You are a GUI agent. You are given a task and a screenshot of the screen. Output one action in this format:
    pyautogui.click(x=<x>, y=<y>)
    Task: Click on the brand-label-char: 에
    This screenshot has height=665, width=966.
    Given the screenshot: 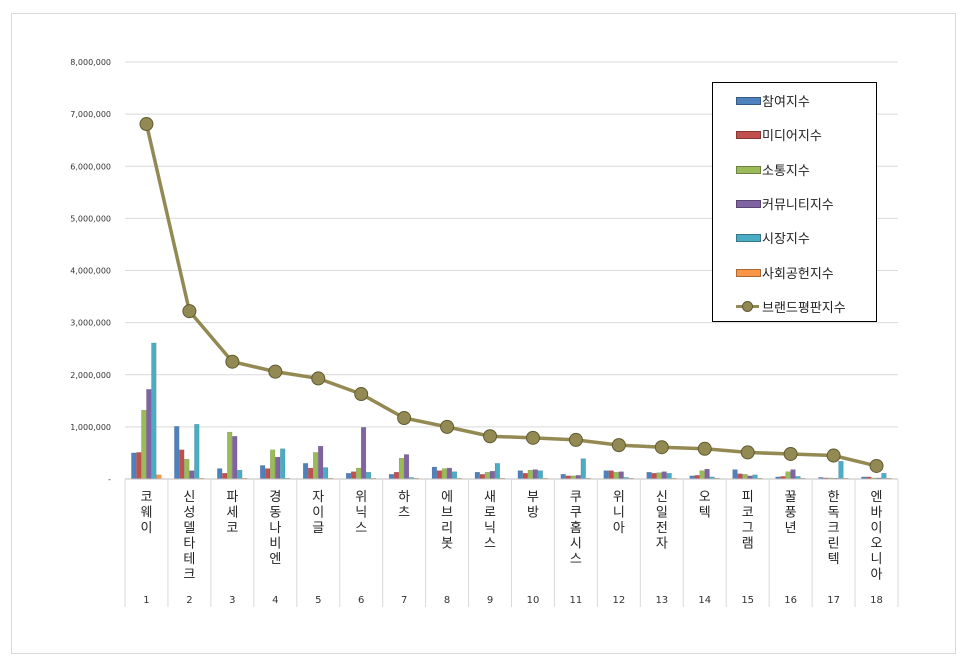 What is the action you would take?
    pyautogui.click(x=447, y=497)
    